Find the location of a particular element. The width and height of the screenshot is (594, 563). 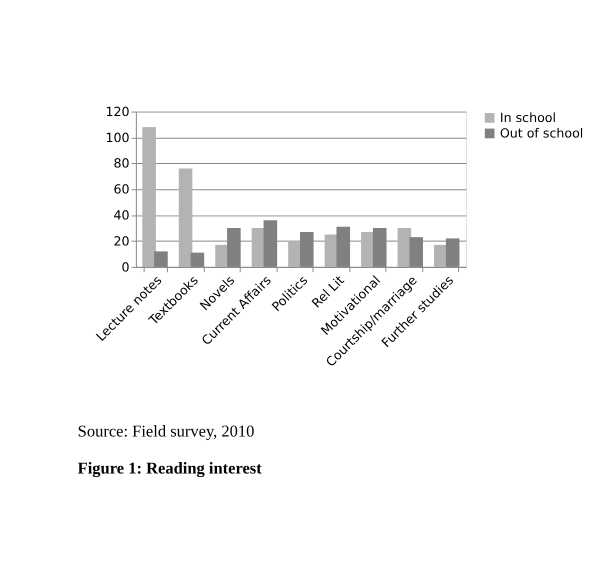

legend-label: Out of school is located at coordinates (542, 132).